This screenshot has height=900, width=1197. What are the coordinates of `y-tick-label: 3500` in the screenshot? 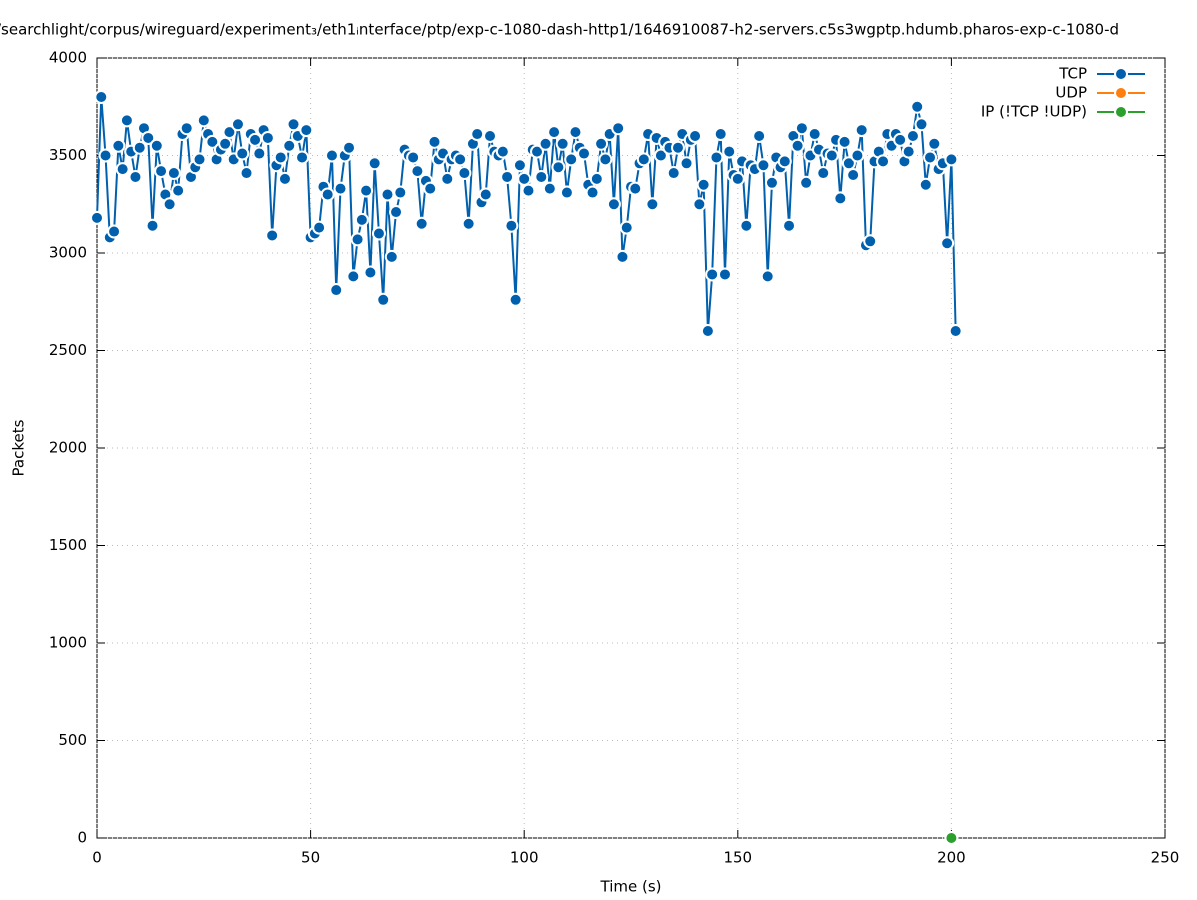 It's located at (68, 155).